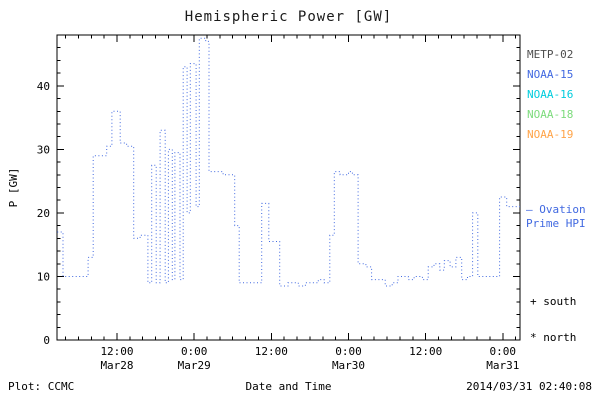  What do you see at coordinates (43, 213) in the screenshot?
I see `svg-text: 20` at bounding box center [43, 213].